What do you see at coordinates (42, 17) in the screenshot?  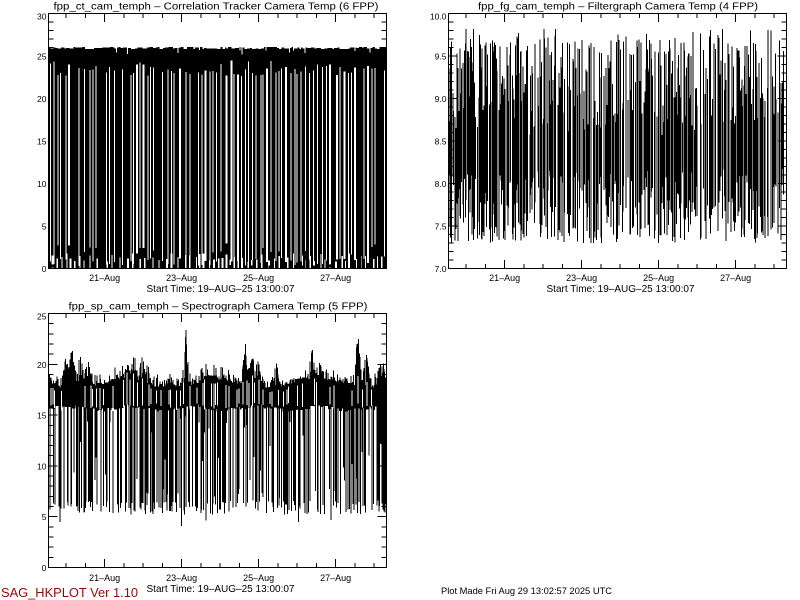 I see `svg-text: 30` at bounding box center [42, 17].